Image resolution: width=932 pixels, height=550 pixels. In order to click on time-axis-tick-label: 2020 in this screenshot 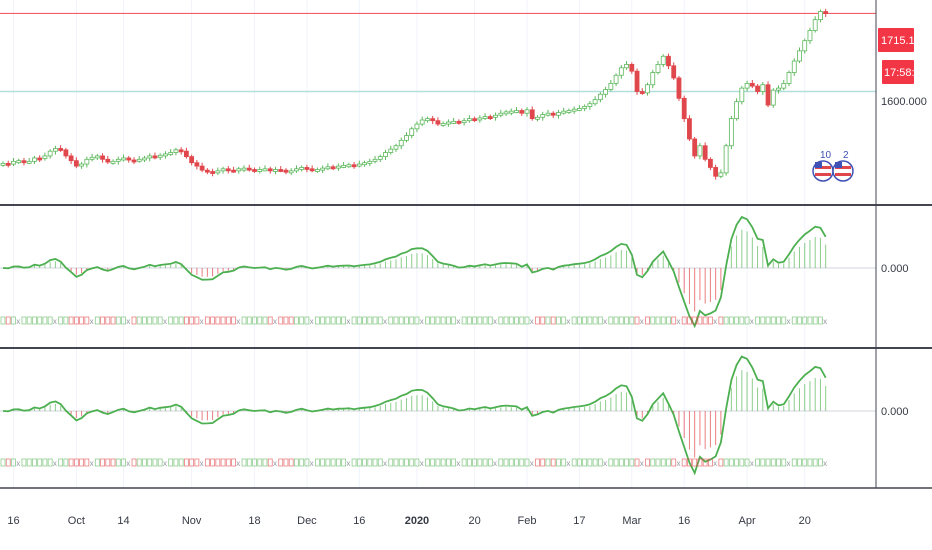, I will do `click(417, 521)`.